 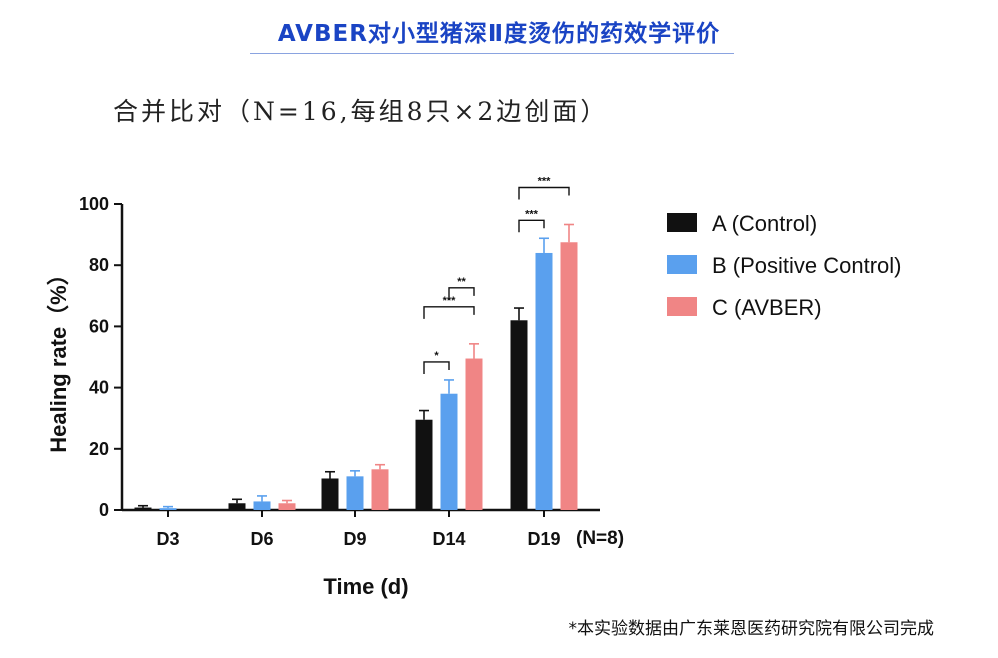 I want to click on footnote: *本实验数据由广东莱恩医药研究院有限公司完成, so click(x=751, y=629).